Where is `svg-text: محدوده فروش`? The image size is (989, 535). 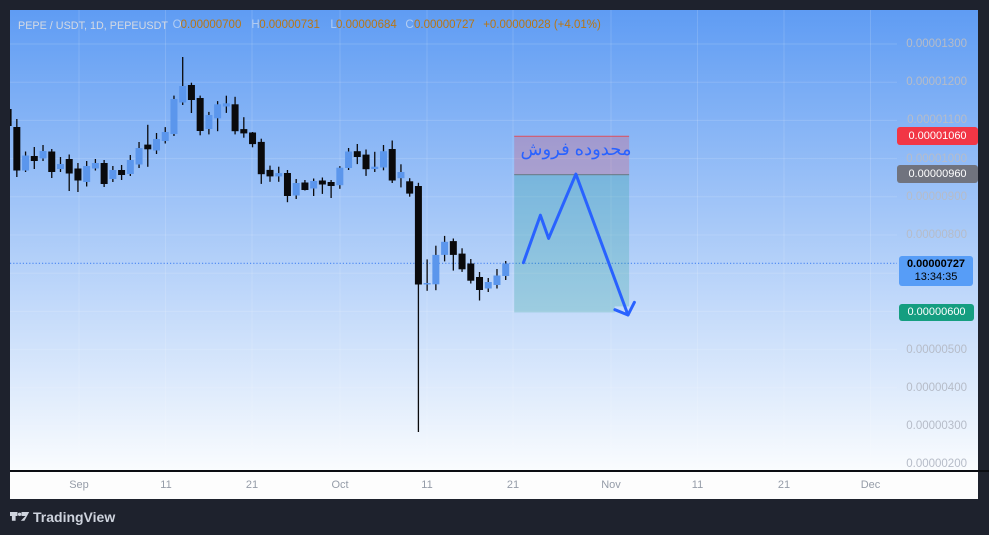
svg-text: محدوده فروش is located at coordinates (575, 149).